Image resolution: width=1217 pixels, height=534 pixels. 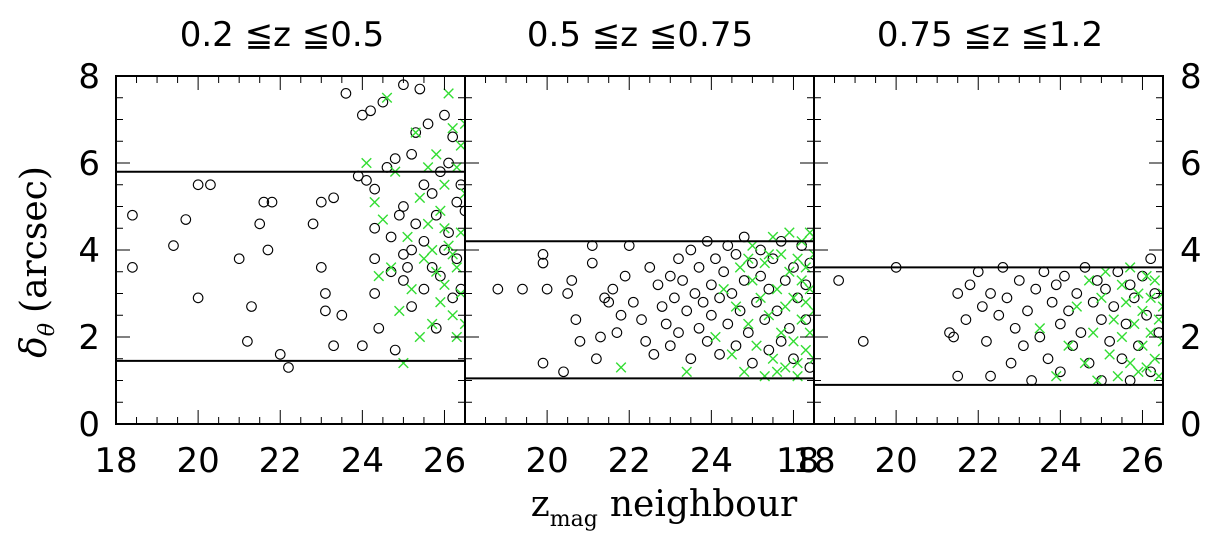 I want to click on x-axis-symbol: z, so click(x=540, y=504).